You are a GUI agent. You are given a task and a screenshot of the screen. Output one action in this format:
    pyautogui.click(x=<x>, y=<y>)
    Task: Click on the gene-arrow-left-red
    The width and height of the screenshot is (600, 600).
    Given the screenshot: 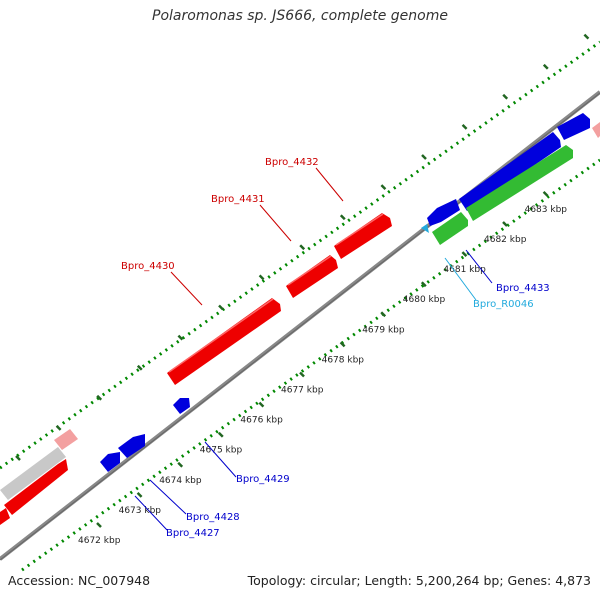 What is the action you would take?
    pyautogui.click(x=36, y=487)
    